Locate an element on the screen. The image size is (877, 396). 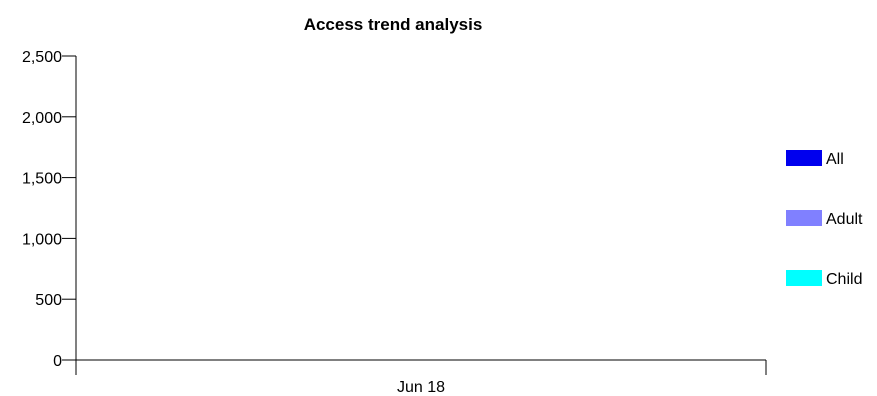
legend-swatch-adult is located at coordinates (804, 218).